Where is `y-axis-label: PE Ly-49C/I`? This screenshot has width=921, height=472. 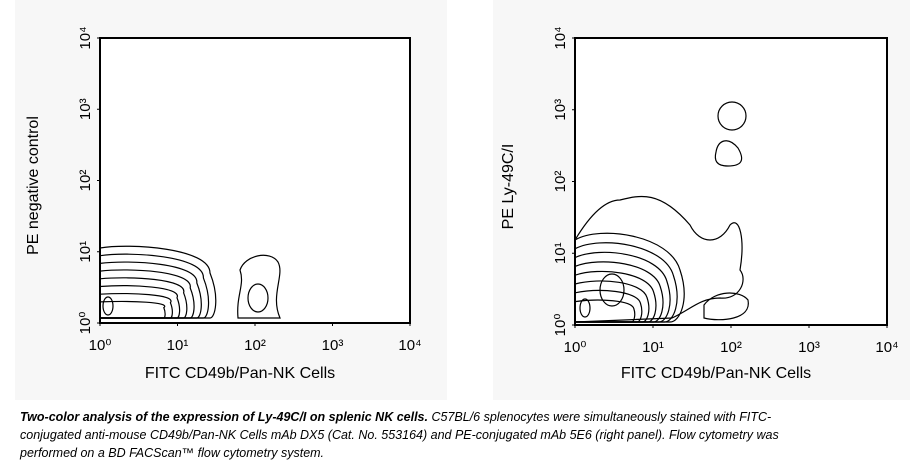 y-axis-label: PE Ly-49C/I is located at coordinates (508, 187).